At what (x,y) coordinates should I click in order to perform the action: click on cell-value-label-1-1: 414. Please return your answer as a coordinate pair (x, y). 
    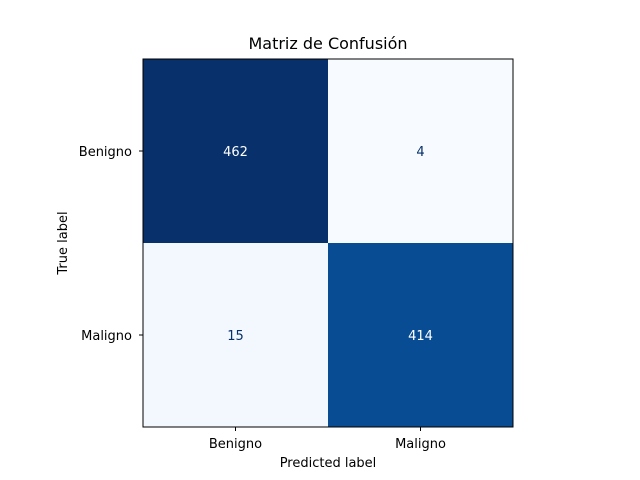
    Looking at the image, I should click on (420, 336).